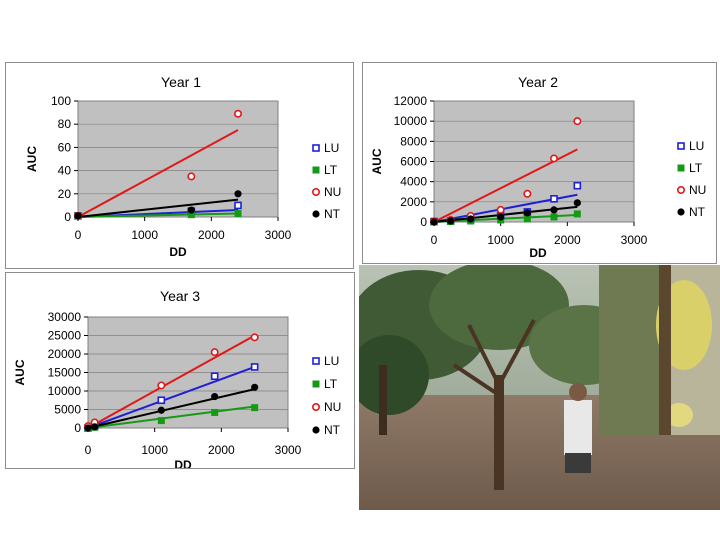  Describe the element at coordinates (65, 147) in the screenshot. I see `y-tick-label: 60` at that location.